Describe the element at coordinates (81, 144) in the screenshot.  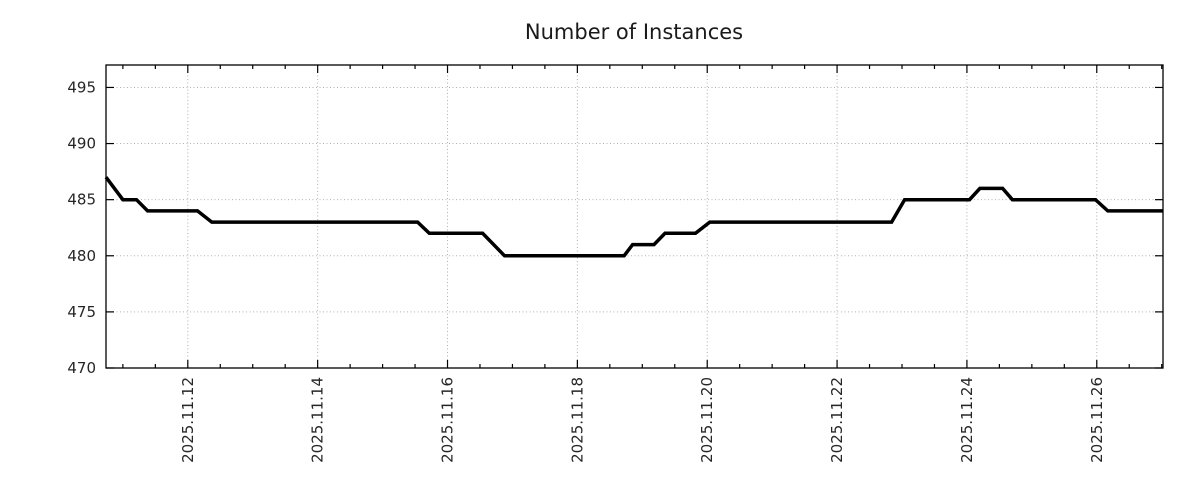
I see `y-tick-label: 490` at that location.